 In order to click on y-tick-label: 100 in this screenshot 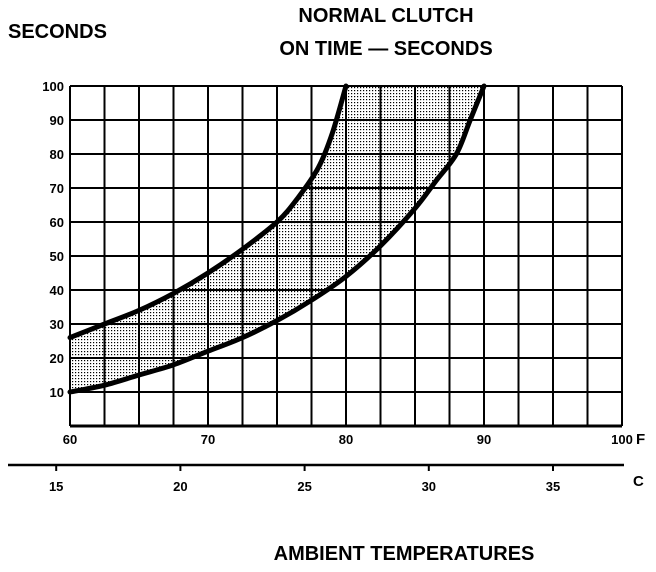, I will do `click(53, 86)`.